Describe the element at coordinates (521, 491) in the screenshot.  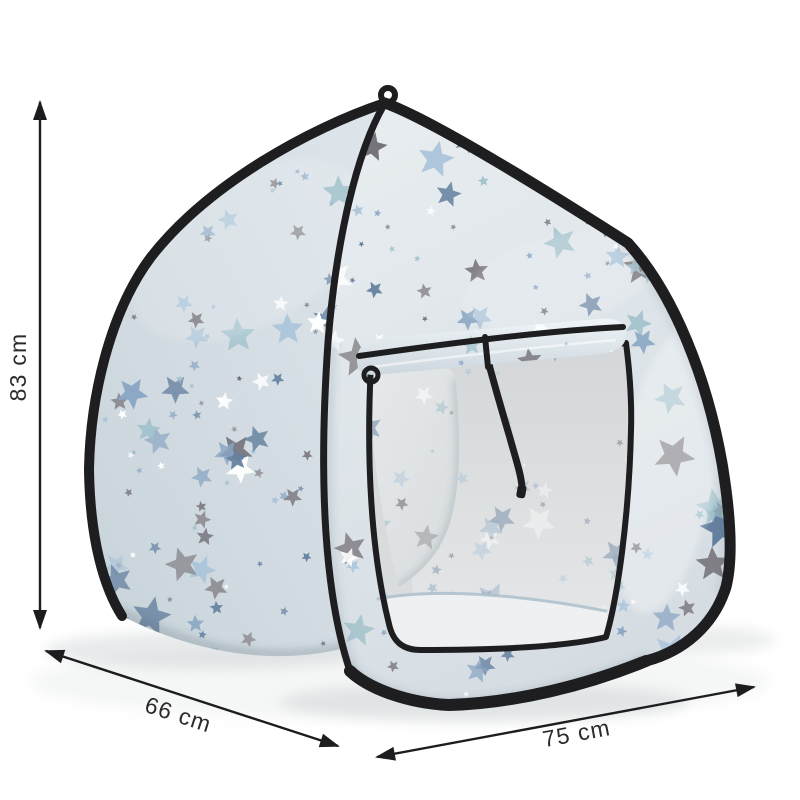
I see `zipper-pull` at that location.